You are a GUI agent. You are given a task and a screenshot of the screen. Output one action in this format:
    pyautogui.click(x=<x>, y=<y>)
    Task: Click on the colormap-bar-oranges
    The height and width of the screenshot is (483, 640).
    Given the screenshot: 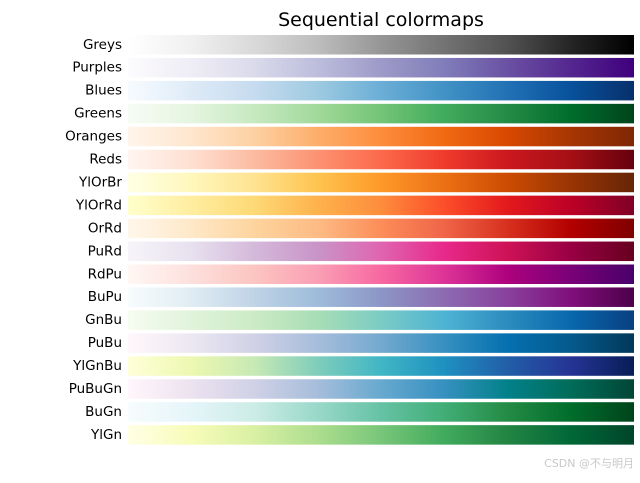 What is the action you would take?
    pyautogui.click(x=381, y=136)
    